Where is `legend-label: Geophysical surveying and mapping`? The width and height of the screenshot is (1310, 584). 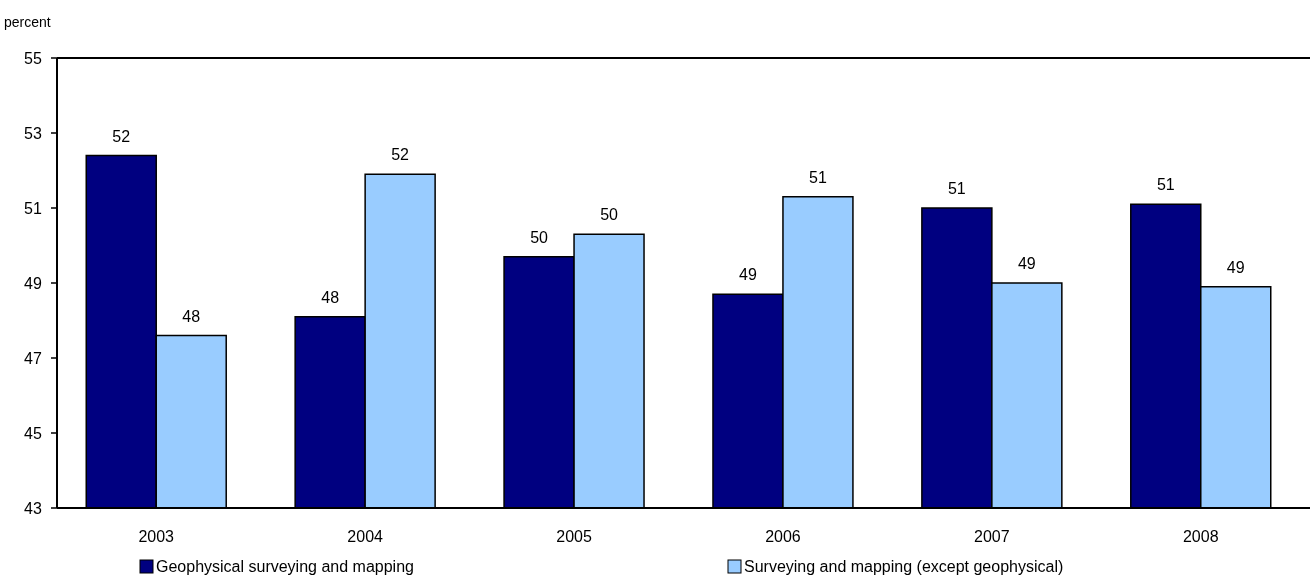
legend-label: Geophysical surveying and mapping is located at coordinates (285, 566).